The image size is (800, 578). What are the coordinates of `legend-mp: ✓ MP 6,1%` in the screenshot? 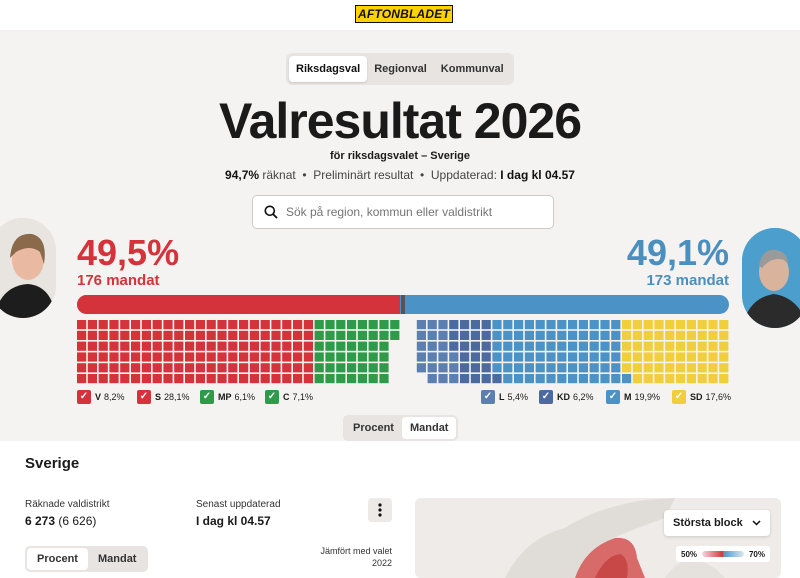 It's located at (227, 397).